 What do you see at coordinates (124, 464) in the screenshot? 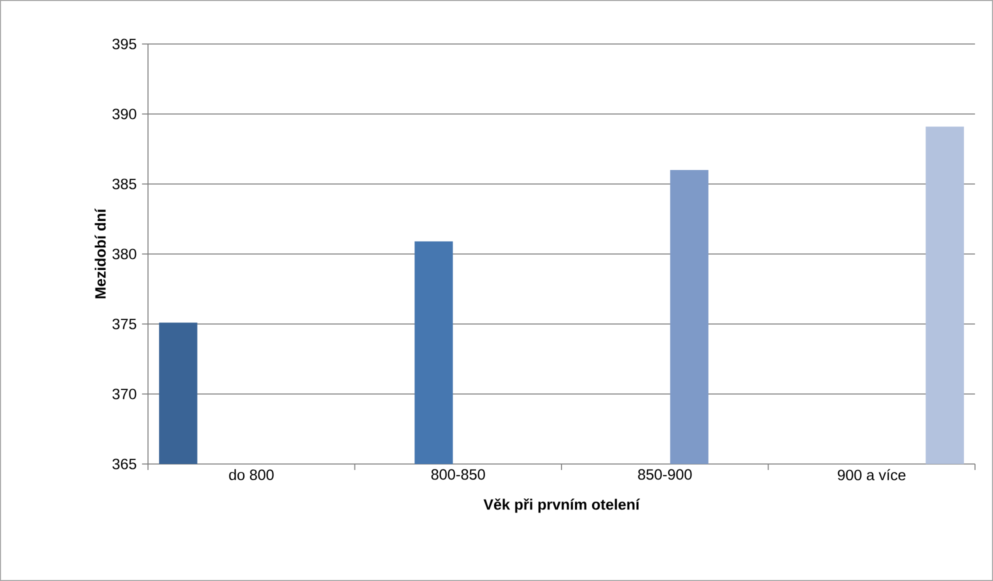
I see `y-tick-label: 365` at bounding box center [124, 464].